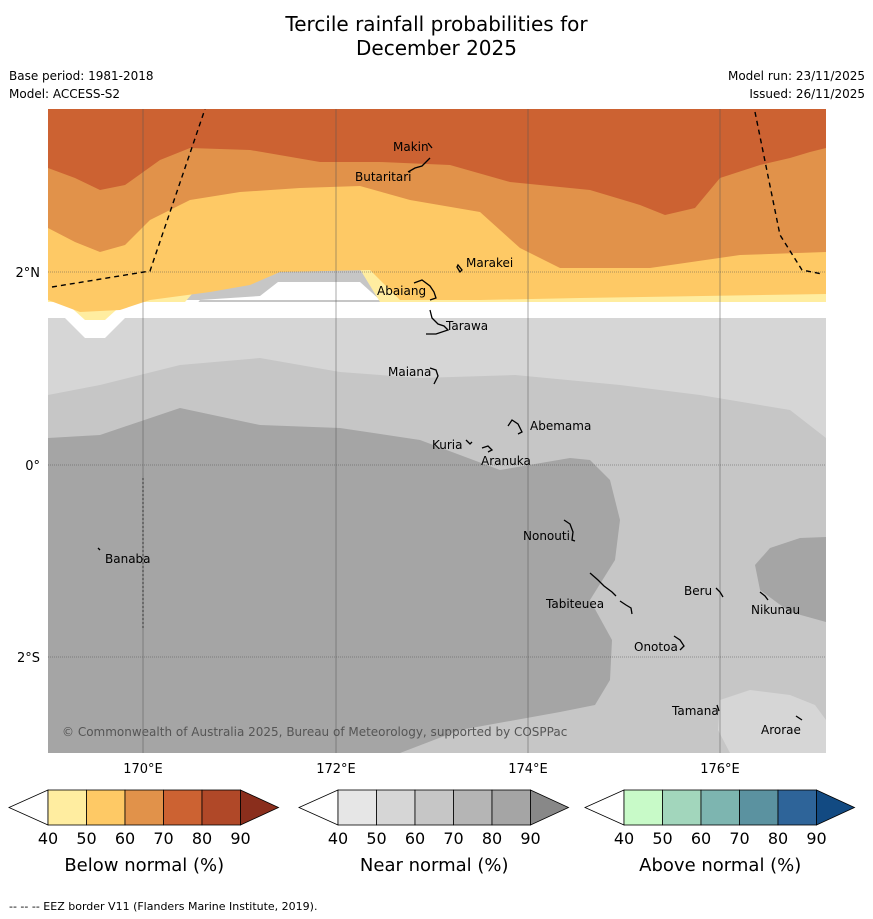 Image resolution: width=873 pixels, height=919 pixels. What do you see at coordinates (447, 445) in the screenshot?
I see `place-label-kuria: Kuria` at bounding box center [447, 445].